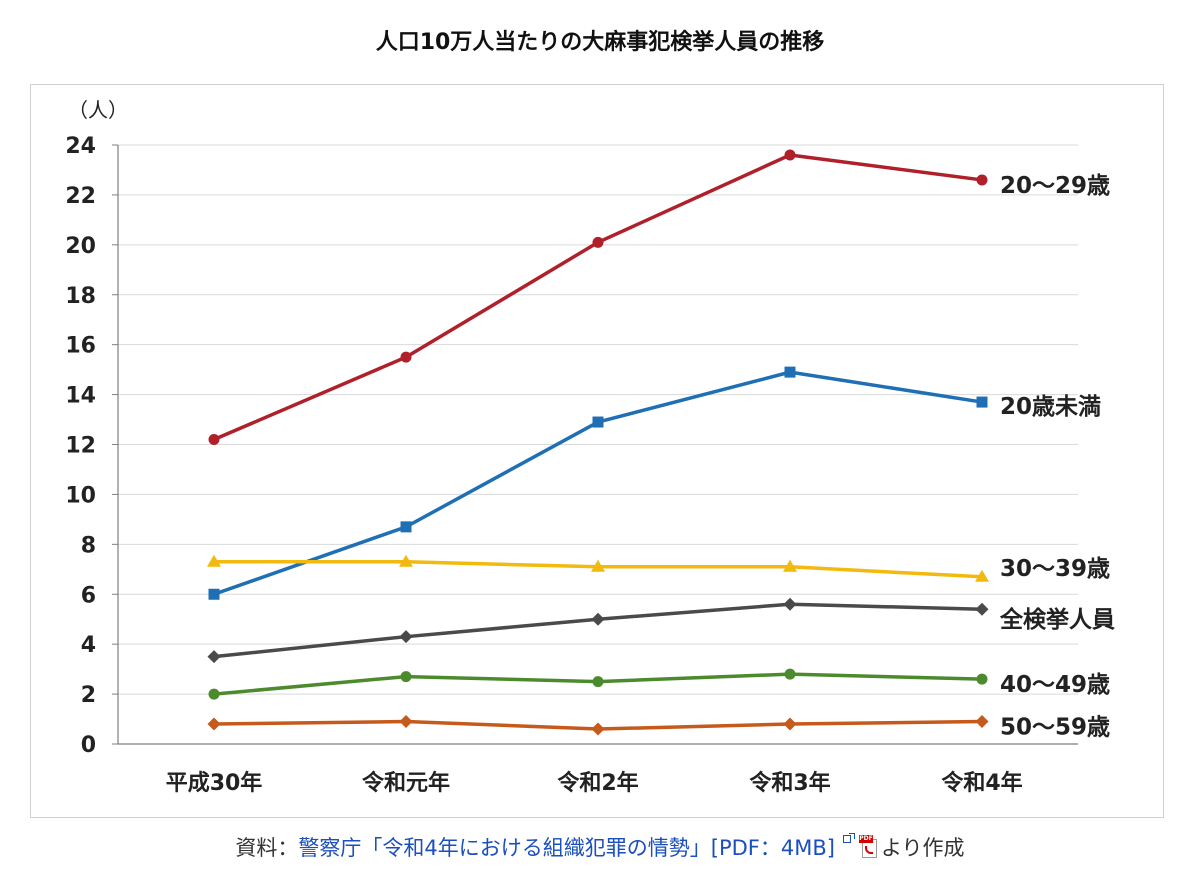 The image size is (1200, 879). Describe the element at coordinates (1055, 569) in the screenshot. I see `series-label: 30～39歳` at that location.